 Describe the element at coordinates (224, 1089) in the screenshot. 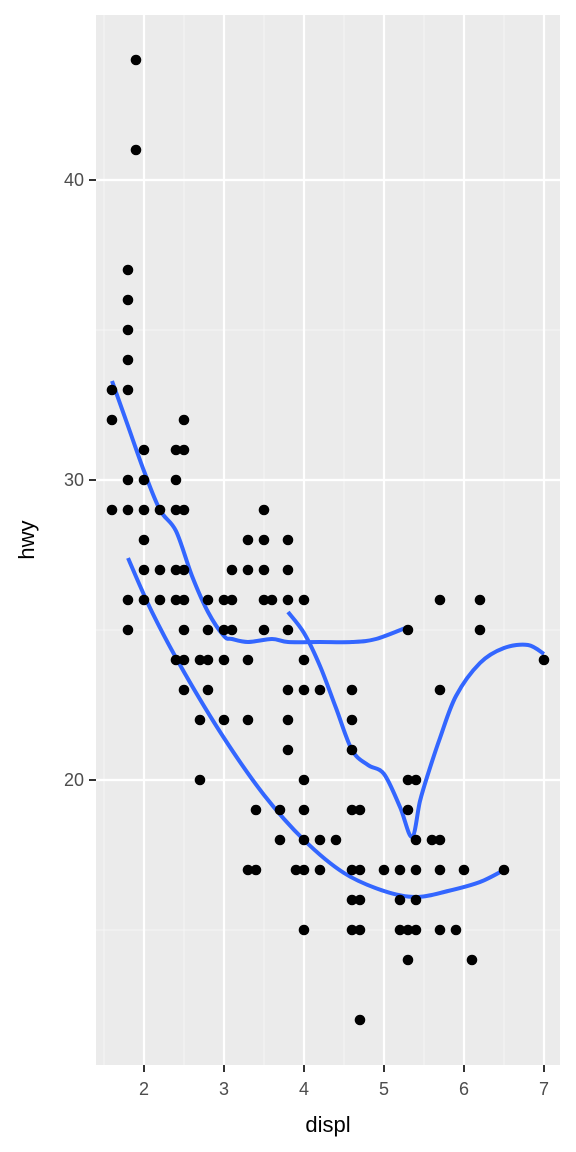

I see `x-tick-label: 3` at that location.